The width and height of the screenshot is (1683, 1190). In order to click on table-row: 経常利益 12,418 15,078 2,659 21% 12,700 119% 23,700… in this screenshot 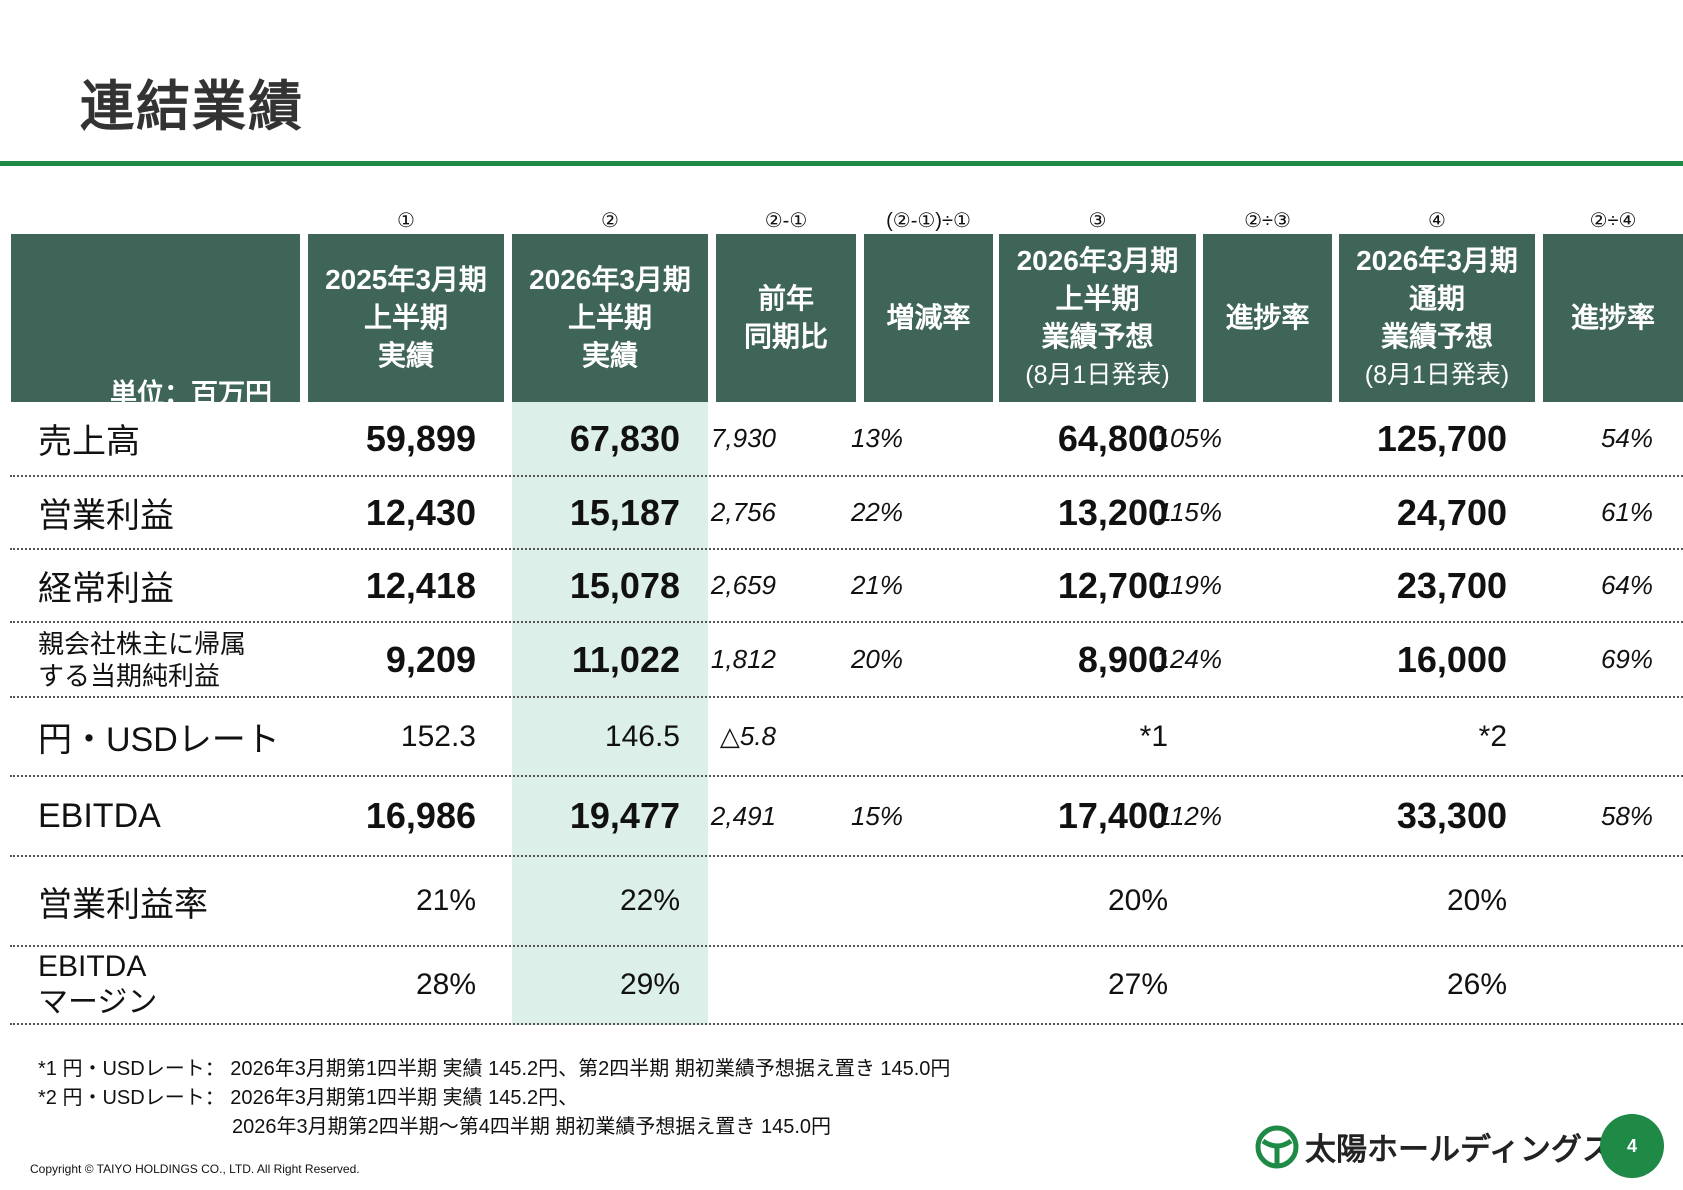, I will do `click(846, 586)`.